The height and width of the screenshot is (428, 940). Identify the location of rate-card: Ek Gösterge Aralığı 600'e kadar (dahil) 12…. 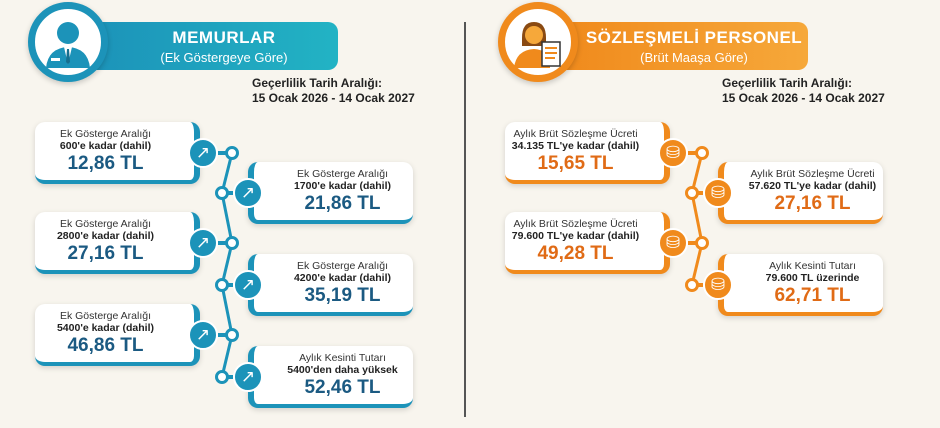
(117, 153).